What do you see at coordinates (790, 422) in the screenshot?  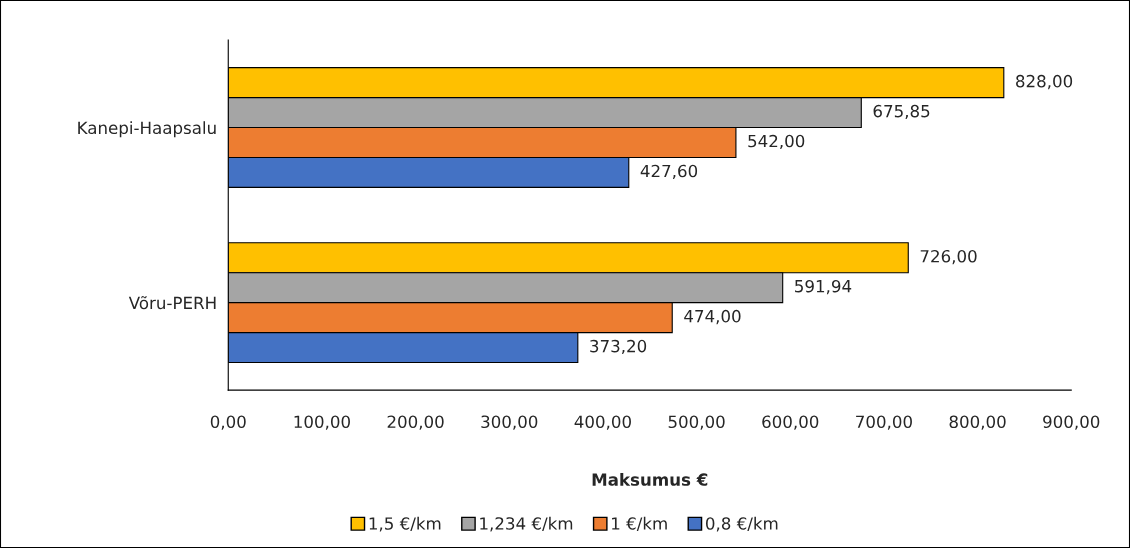 I see `x-tick-label: 600,00` at bounding box center [790, 422].